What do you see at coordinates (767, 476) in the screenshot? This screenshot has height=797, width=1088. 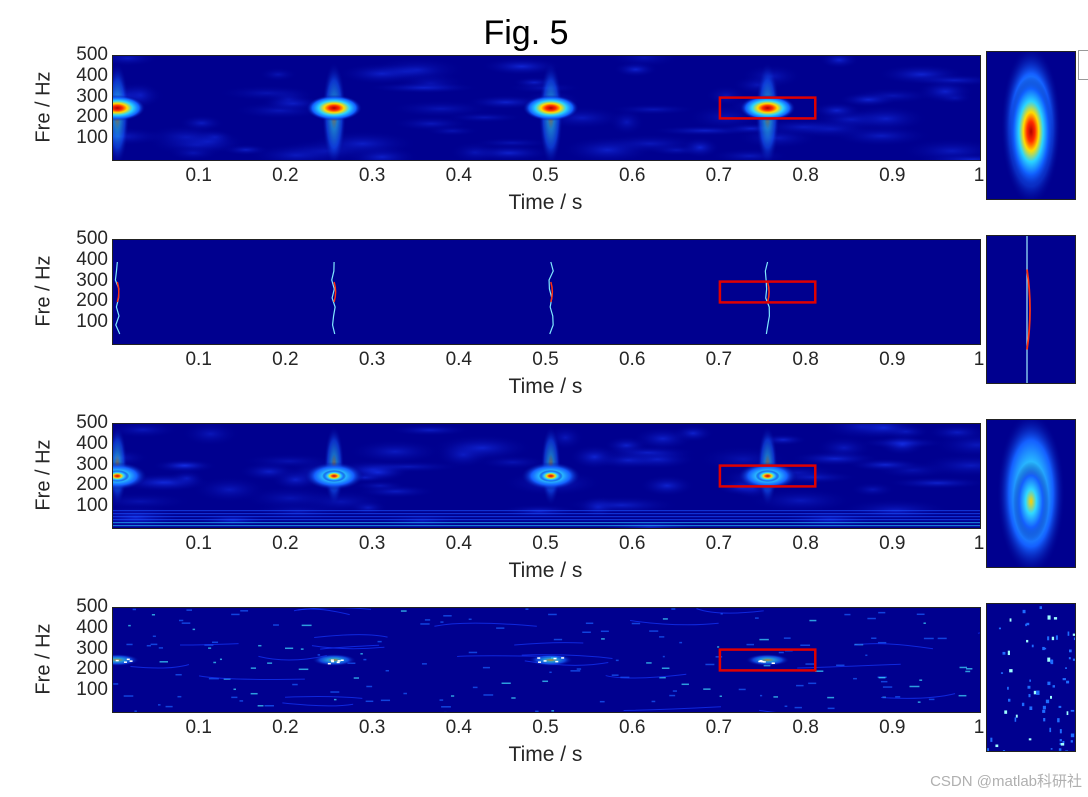 I see `highlight-box` at bounding box center [767, 476].